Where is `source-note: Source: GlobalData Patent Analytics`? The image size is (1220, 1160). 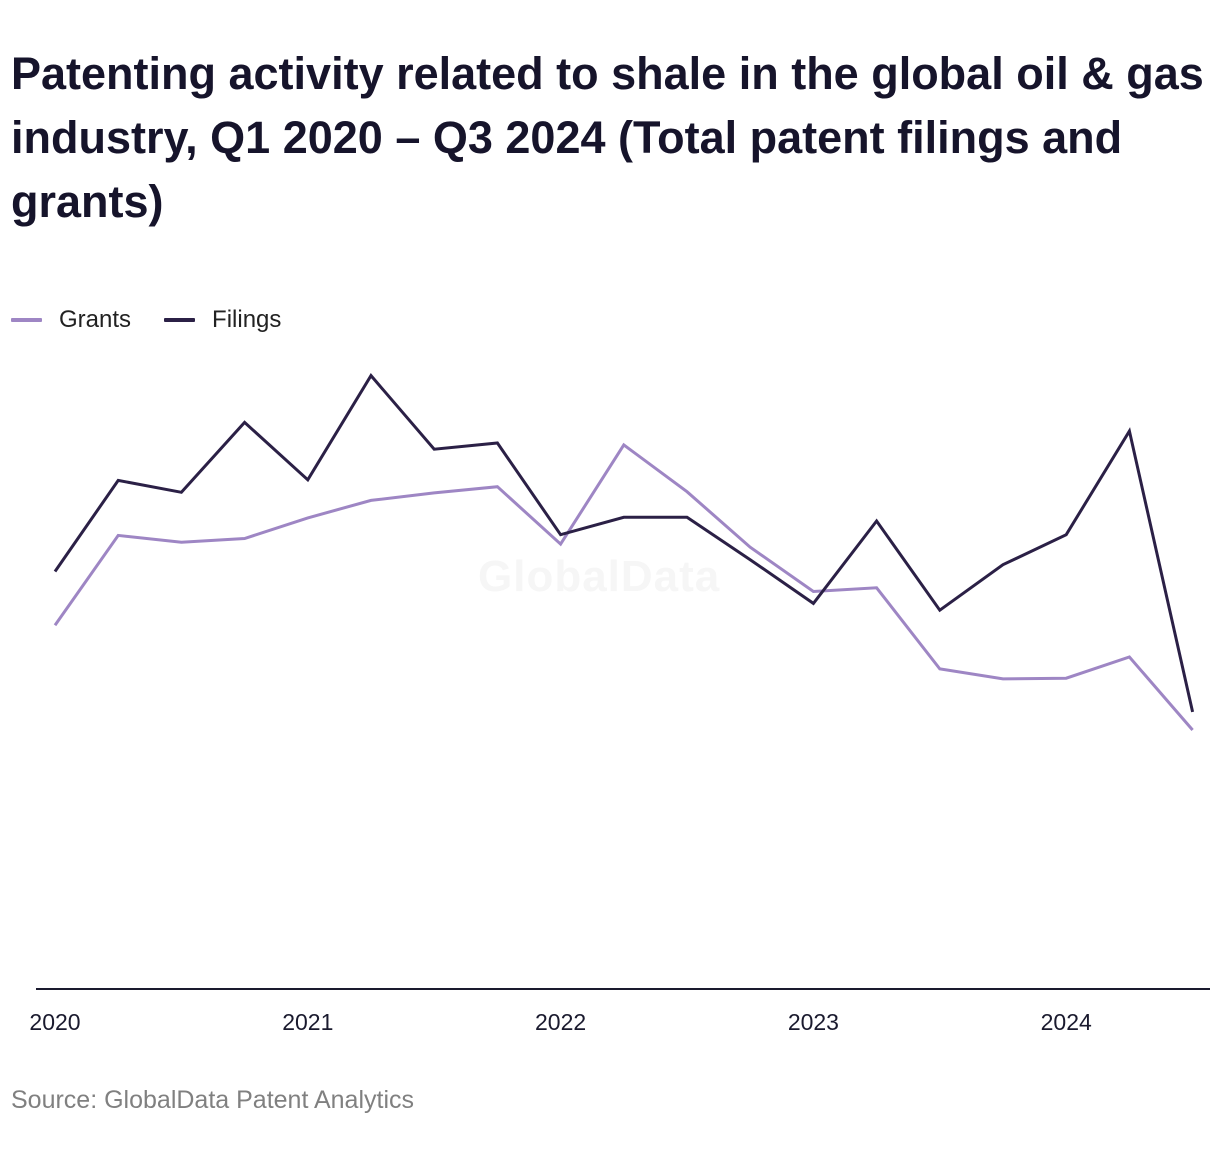
source-note: Source: GlobalData Patent Analytics is located at coordinates (213, 1100).